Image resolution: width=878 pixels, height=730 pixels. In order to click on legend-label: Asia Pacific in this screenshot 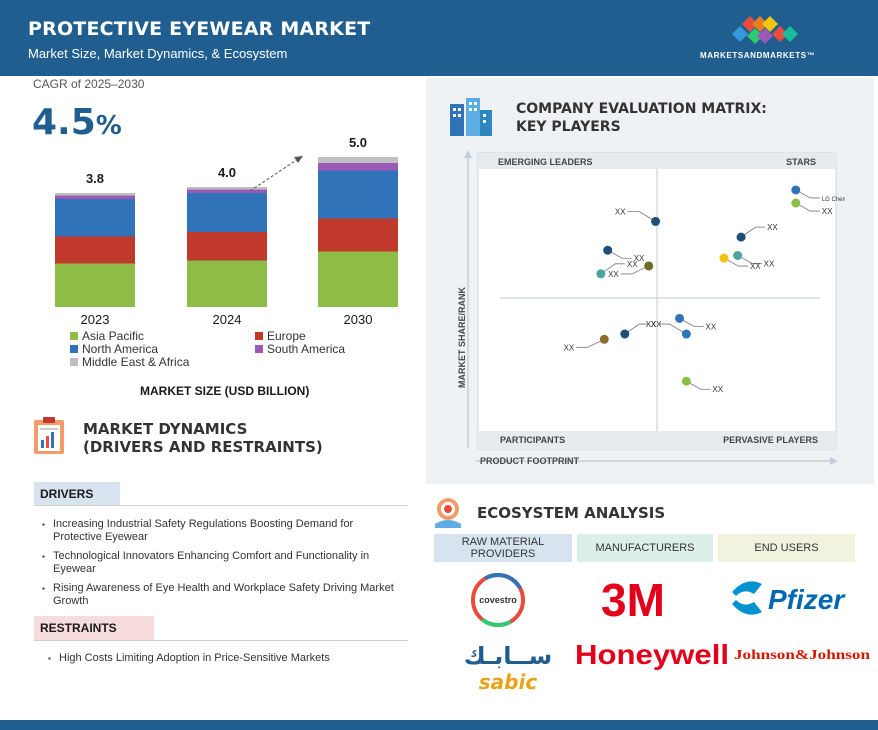, I will do `click(113, 336)`.